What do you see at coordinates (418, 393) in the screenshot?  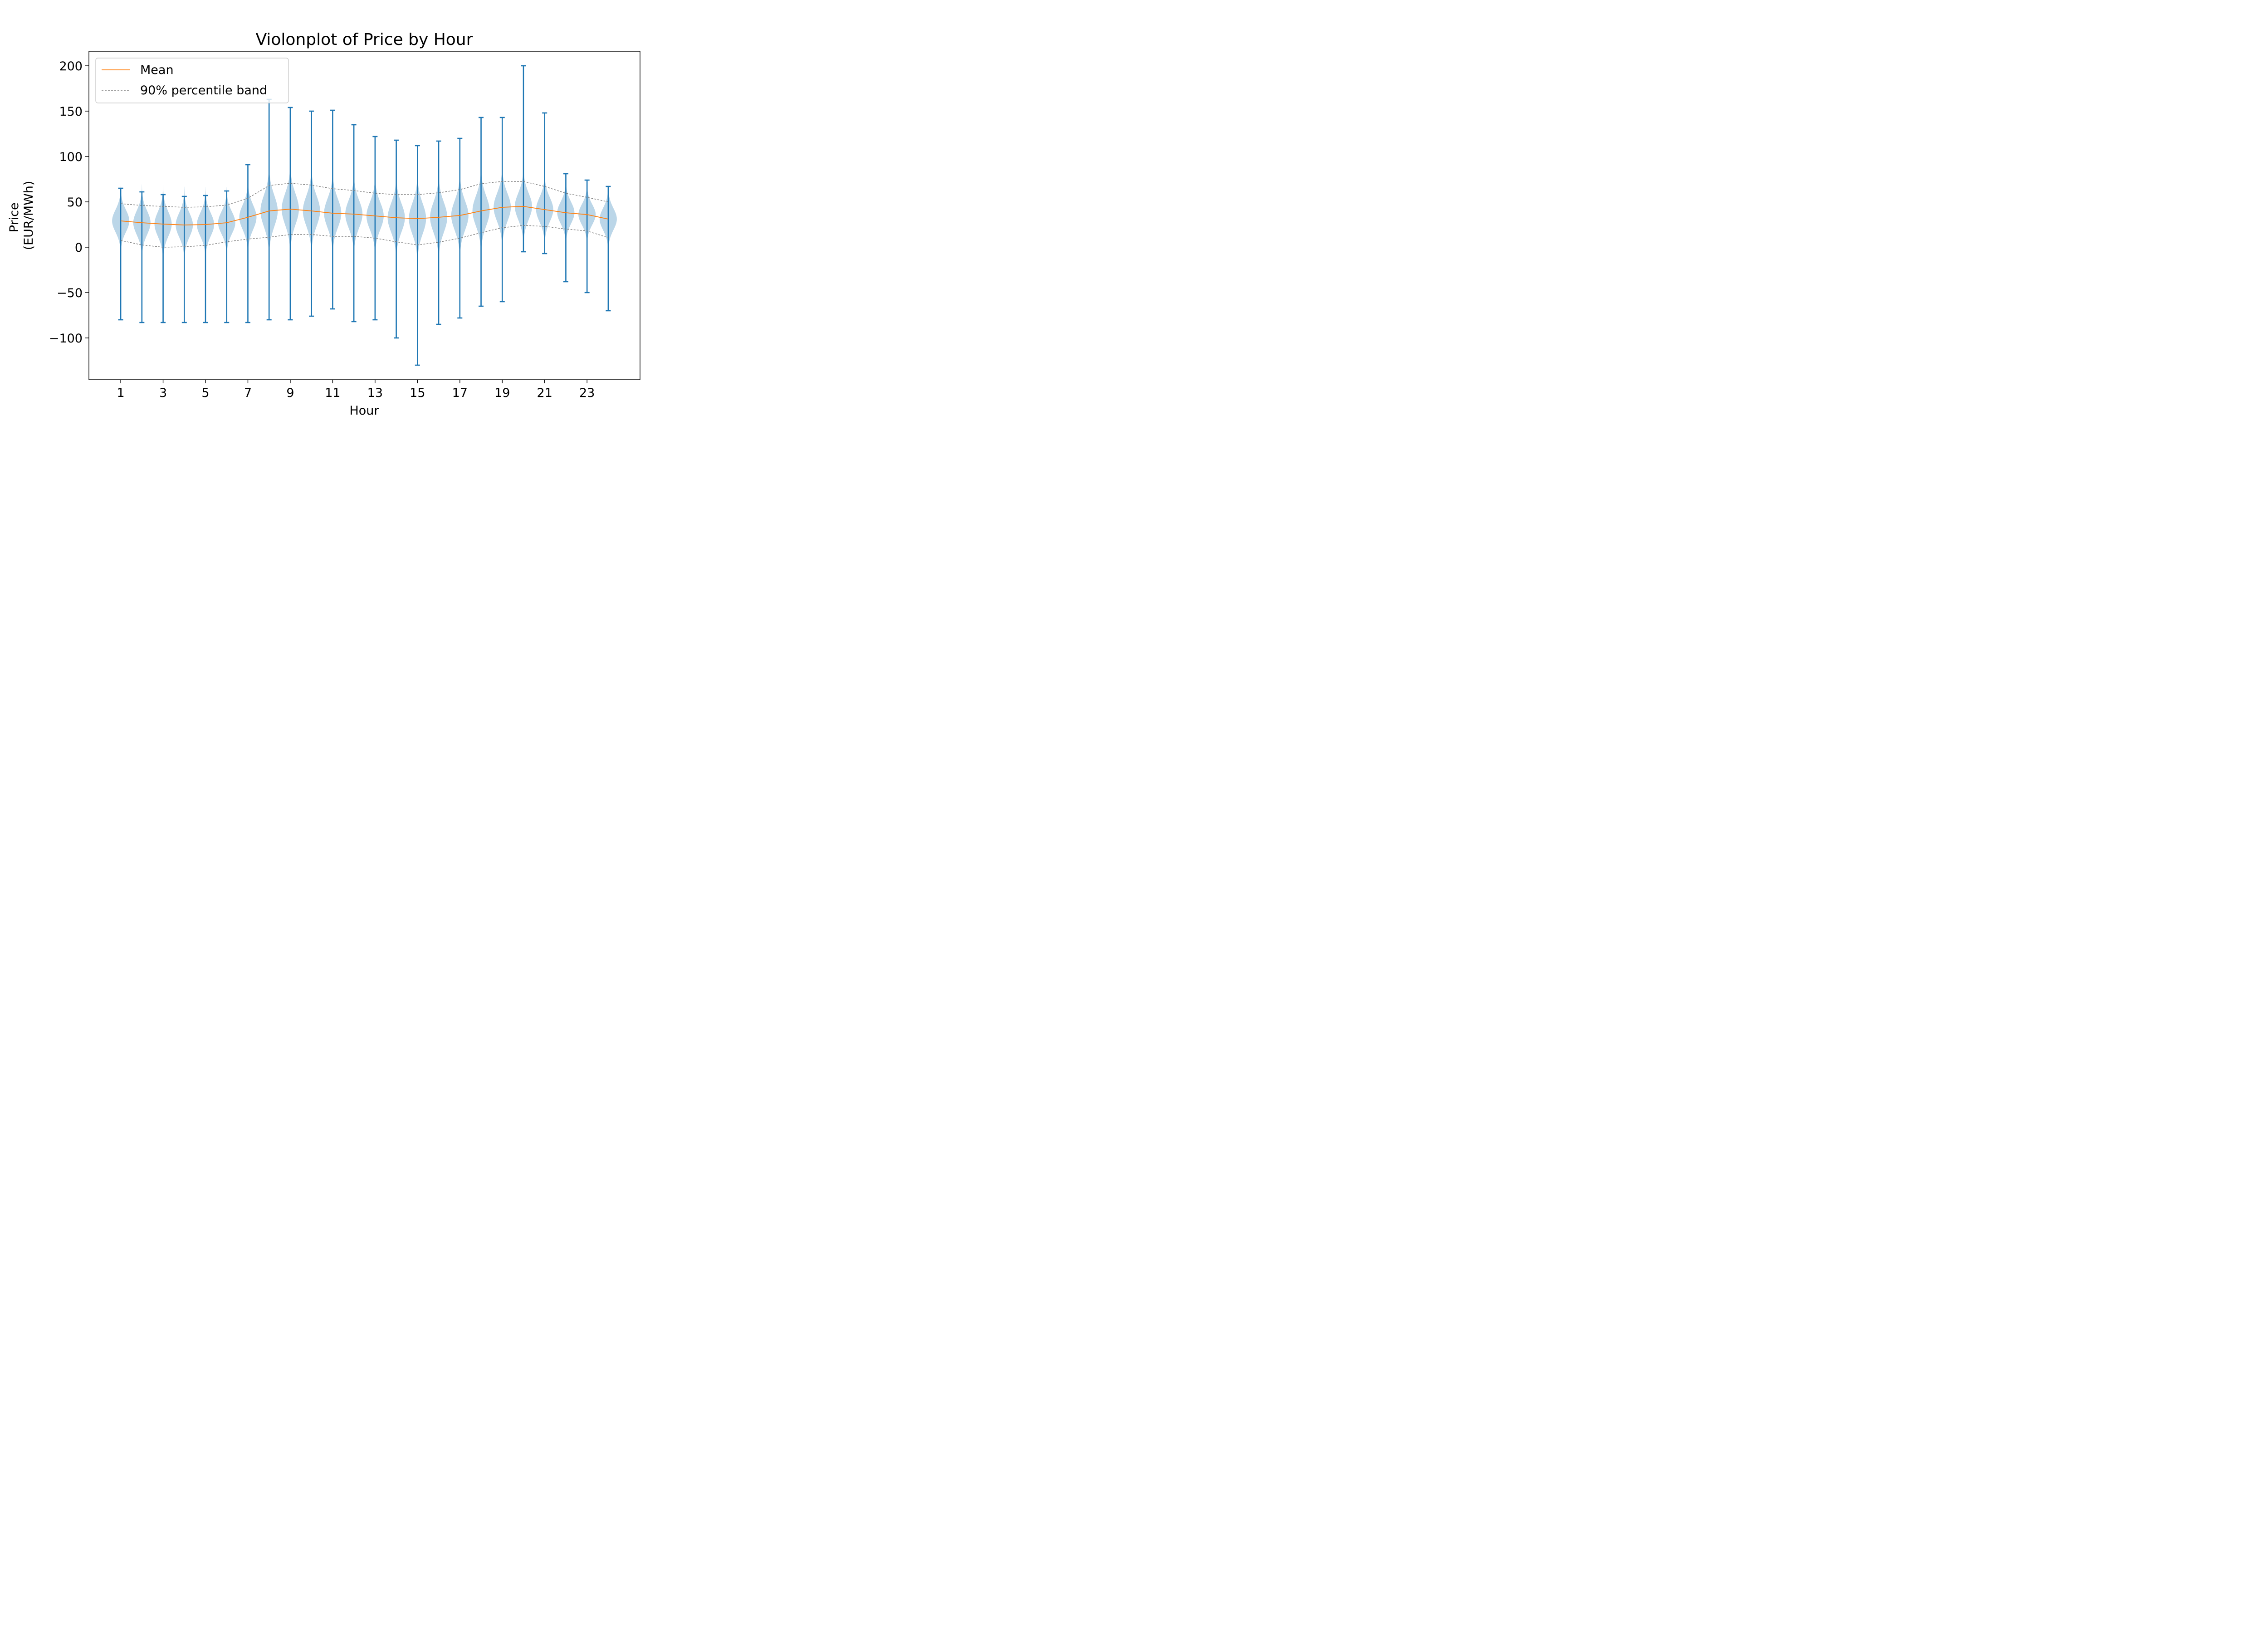 I see `x-tick-label-15: 15` at bounding box center [418, 393].